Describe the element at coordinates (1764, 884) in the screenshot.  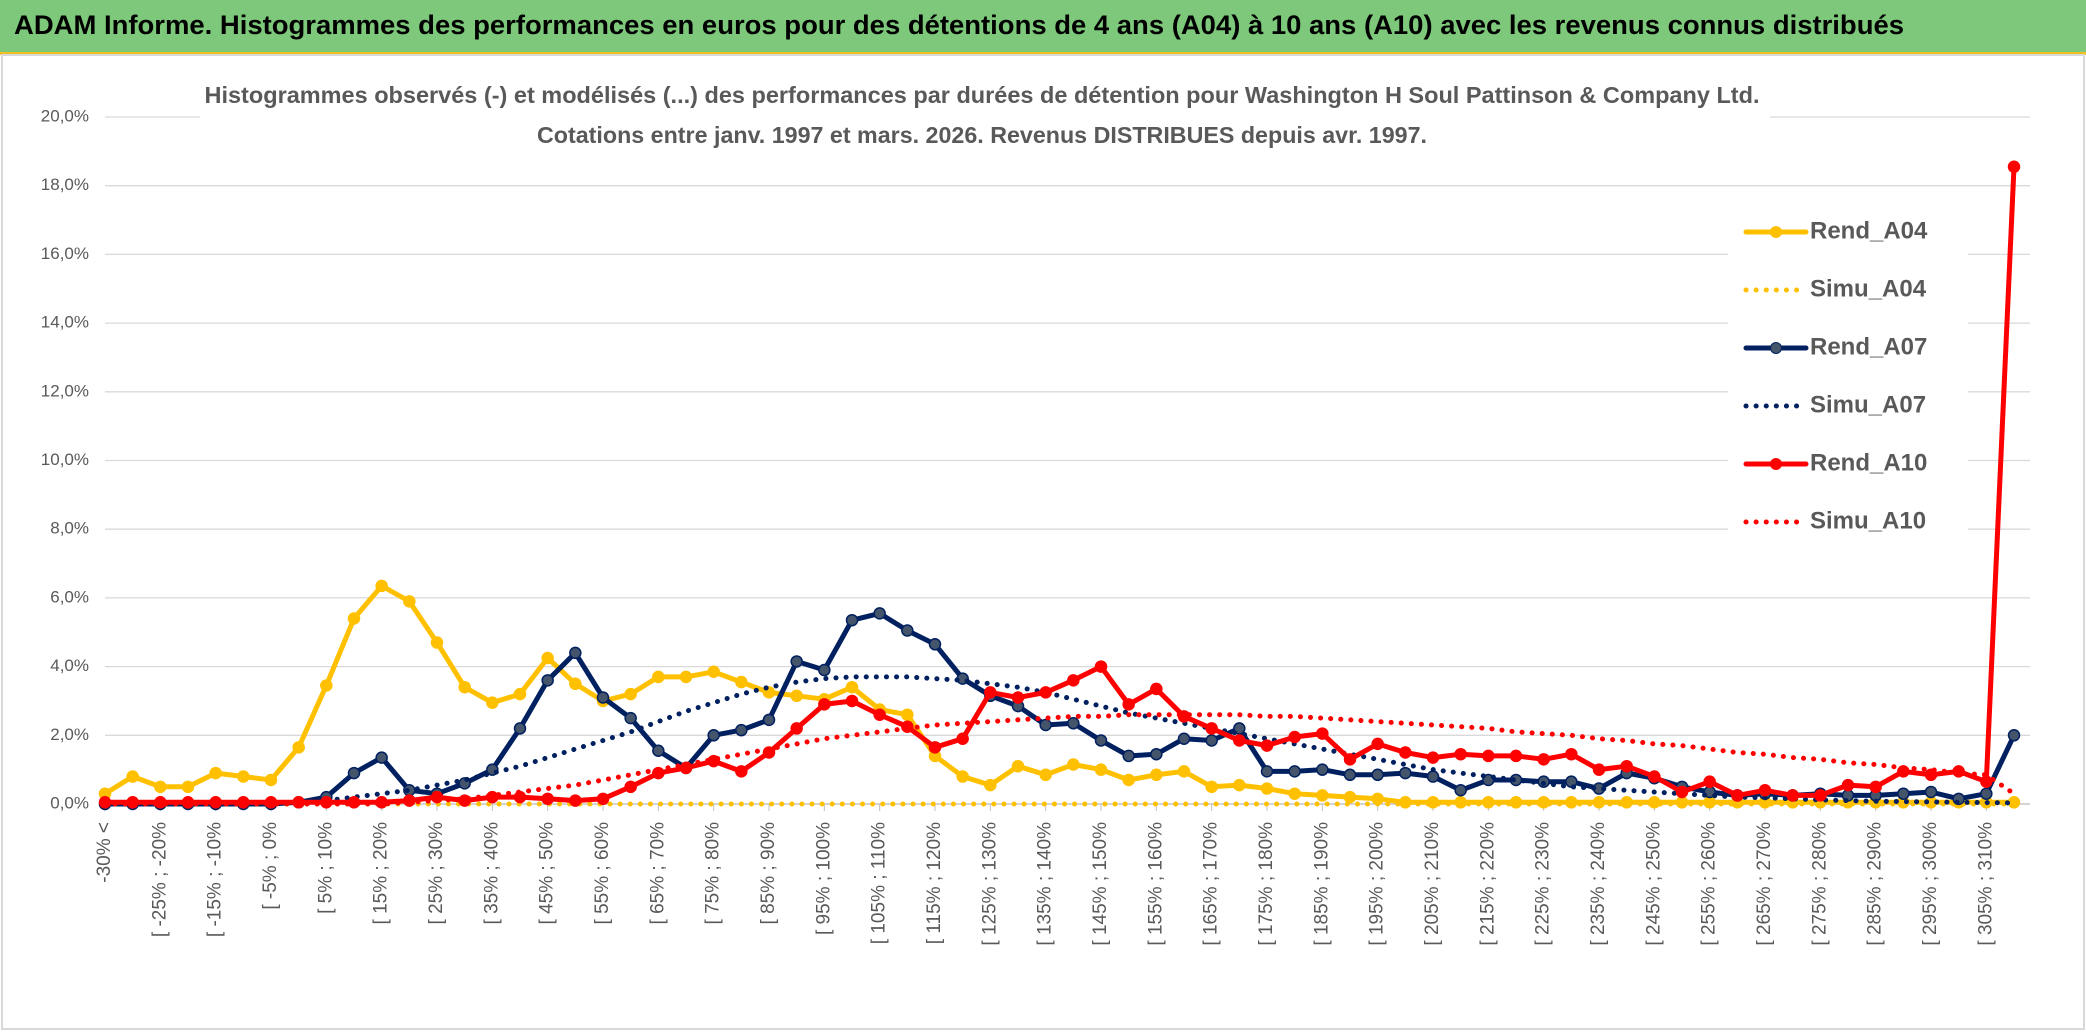
I see `x-tick-label: [ 265% ; 270%` at that location.